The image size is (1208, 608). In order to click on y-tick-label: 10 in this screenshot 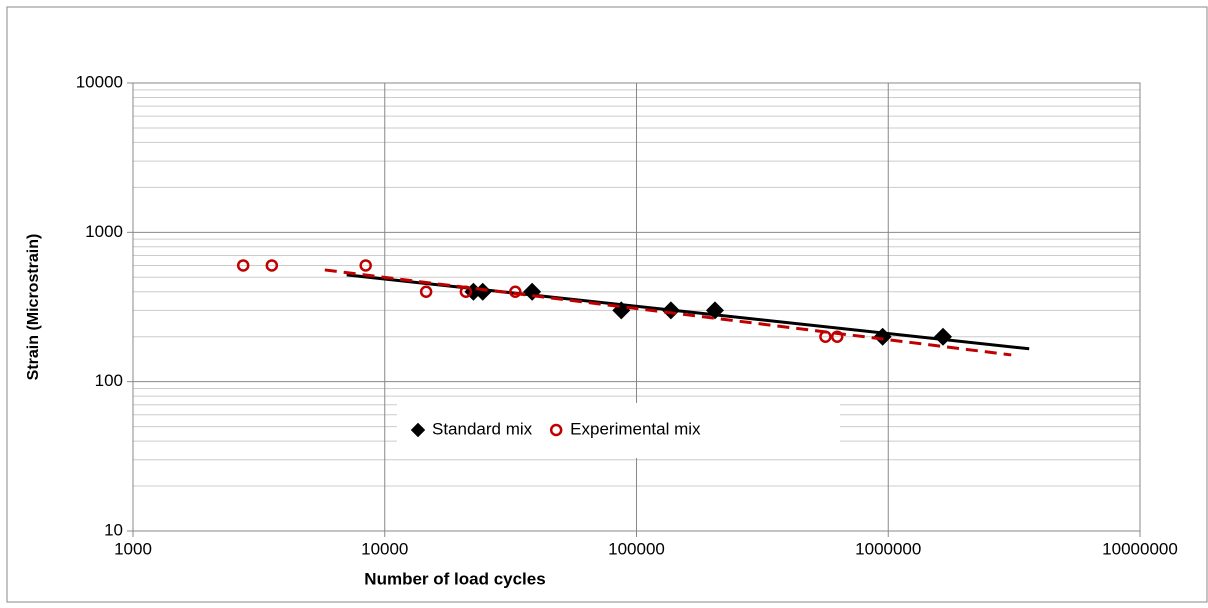, I will do `click(113, 529)`.